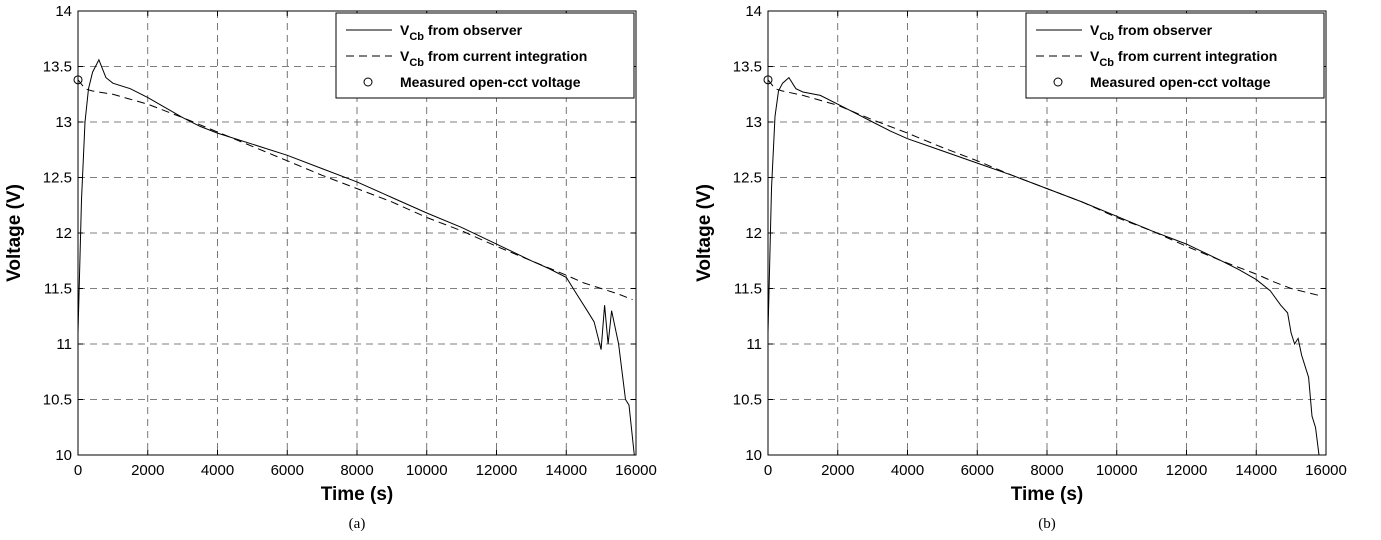  What do you see at coordinates (1047, 524) in the screenshot?
I see `panel-caption: (b)` at bounding box center [1047, 524].